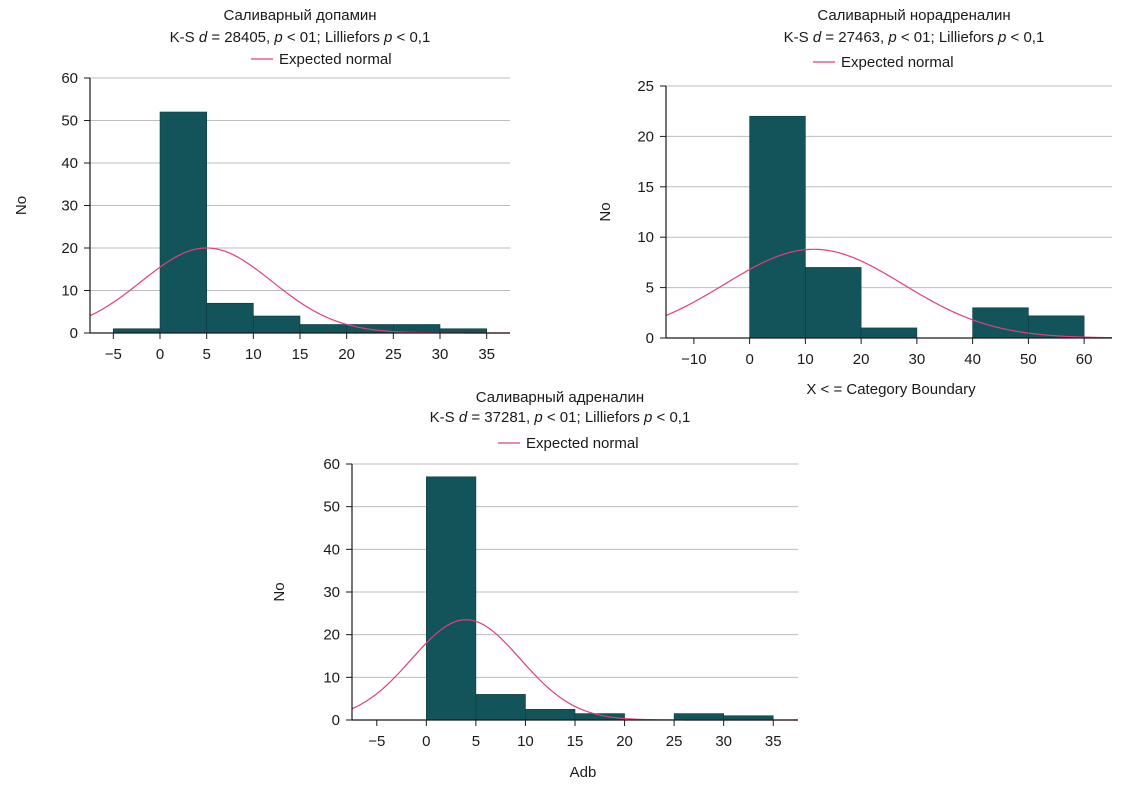  I want to click on x-axis-label: X < = Category Boundary, so click(891, 389).